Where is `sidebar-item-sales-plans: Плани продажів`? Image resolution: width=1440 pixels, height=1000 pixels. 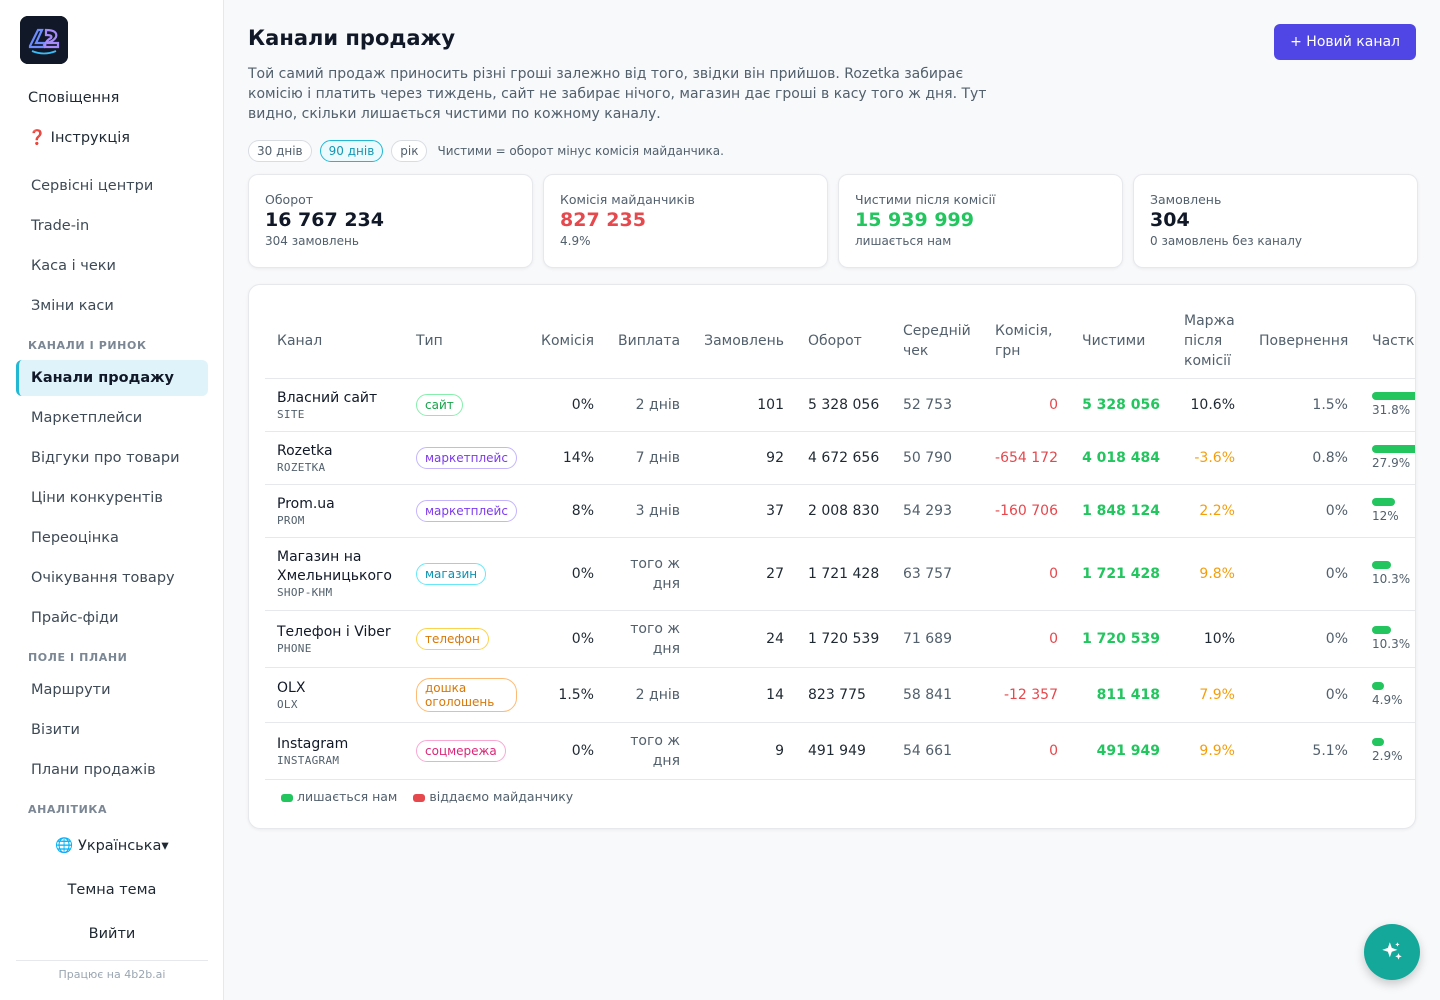 sidebar-item-sales-plans: Плани продажів is located at coordinates (93, 770).